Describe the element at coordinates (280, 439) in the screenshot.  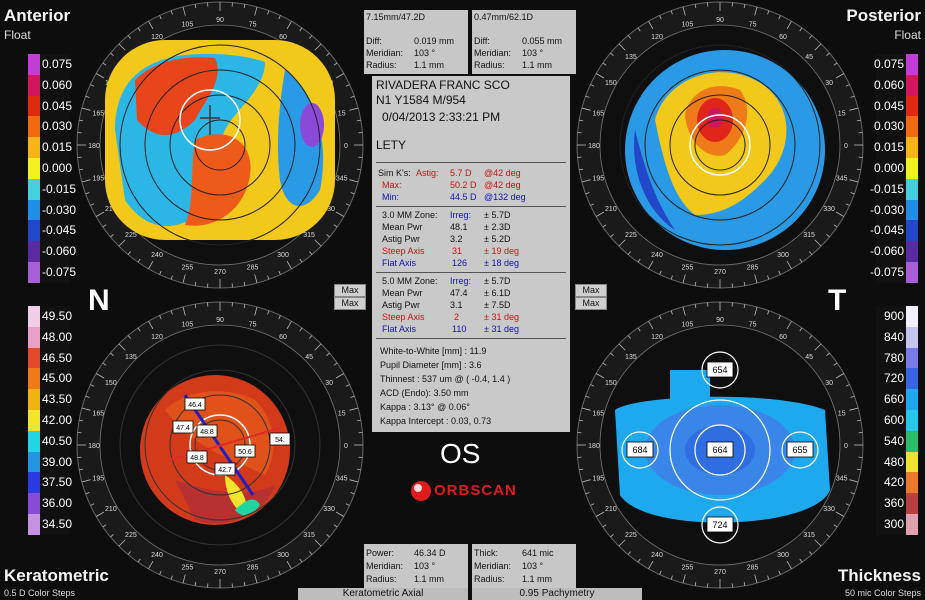
I see `power-tag-box` at that location.